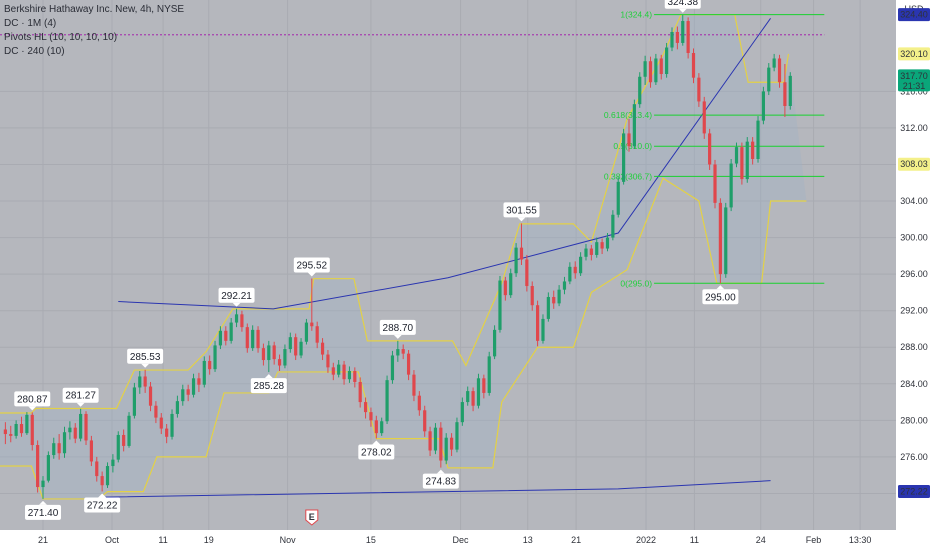  Describe the element at coordinates (636, 15) in the screenshot. I see `fib-level-label: 1(324.4)` at that location.